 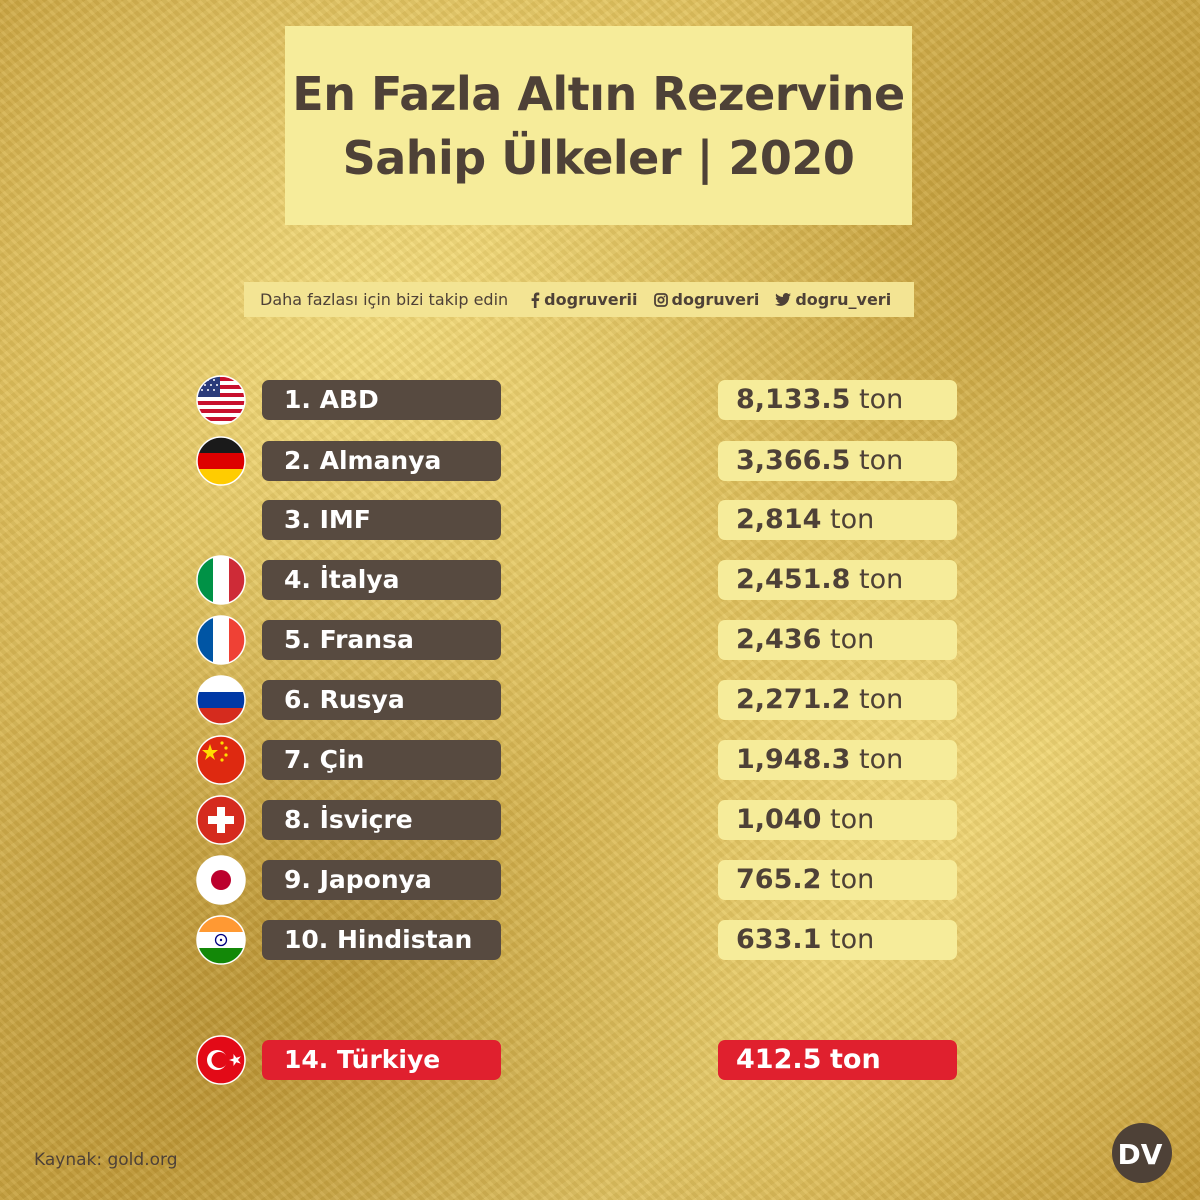 I want to click on value-label: 633.1 ton, so click(x=837, y=940).